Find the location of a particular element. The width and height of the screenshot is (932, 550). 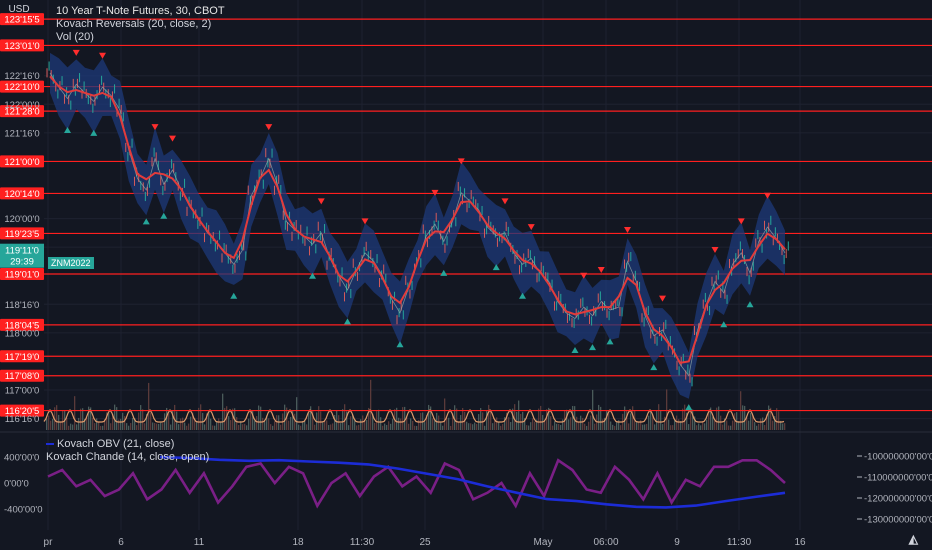

indicator-kovach-reversals: Kovach Reversals (20, close, 2) is located at coordinates (134, 24).